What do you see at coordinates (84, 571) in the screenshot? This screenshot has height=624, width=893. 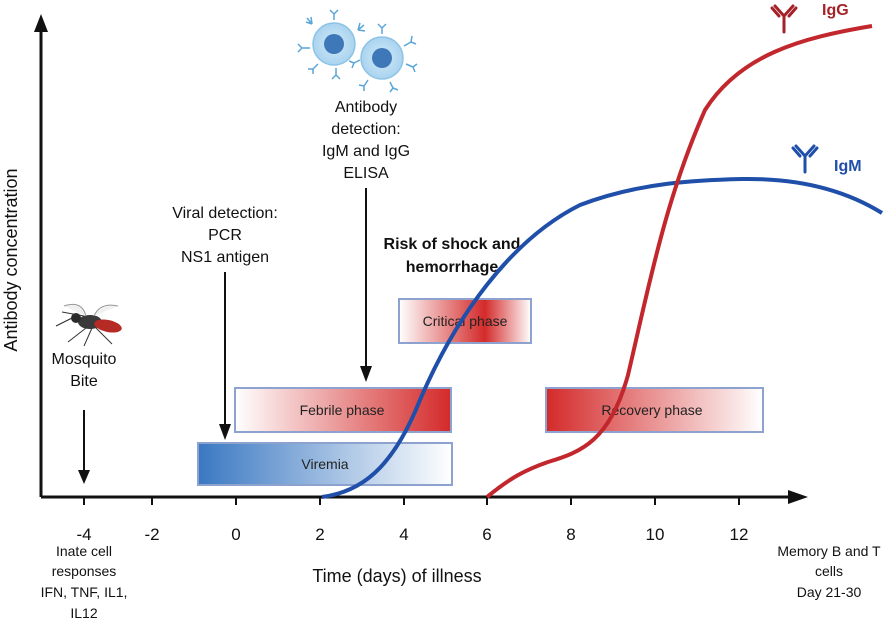 I see `svg-text: responses` at bounding box center [84, 571].